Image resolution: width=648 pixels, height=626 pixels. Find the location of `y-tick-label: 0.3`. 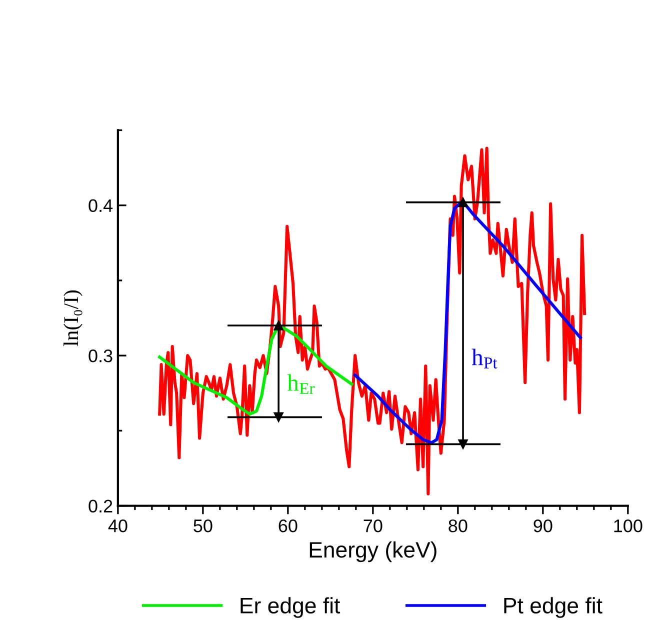

y-tick-label: 0.3 is located at coordinates (100, 356).